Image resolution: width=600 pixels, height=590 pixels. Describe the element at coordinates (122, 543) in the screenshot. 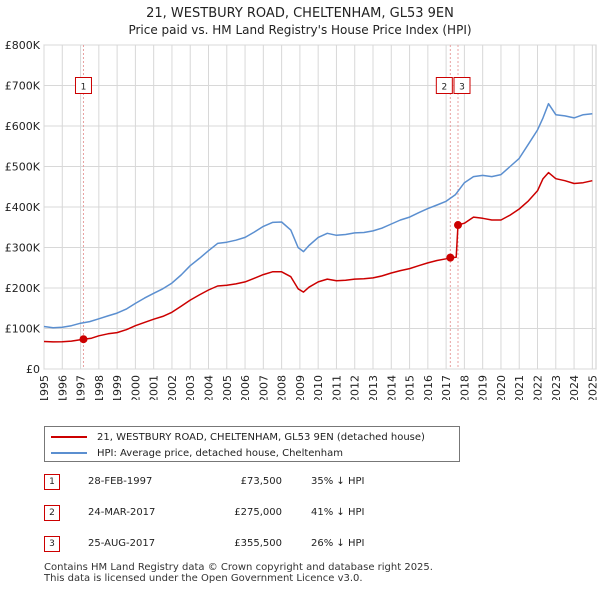

I see `sale-date: 25-AUG-2017` at that location.